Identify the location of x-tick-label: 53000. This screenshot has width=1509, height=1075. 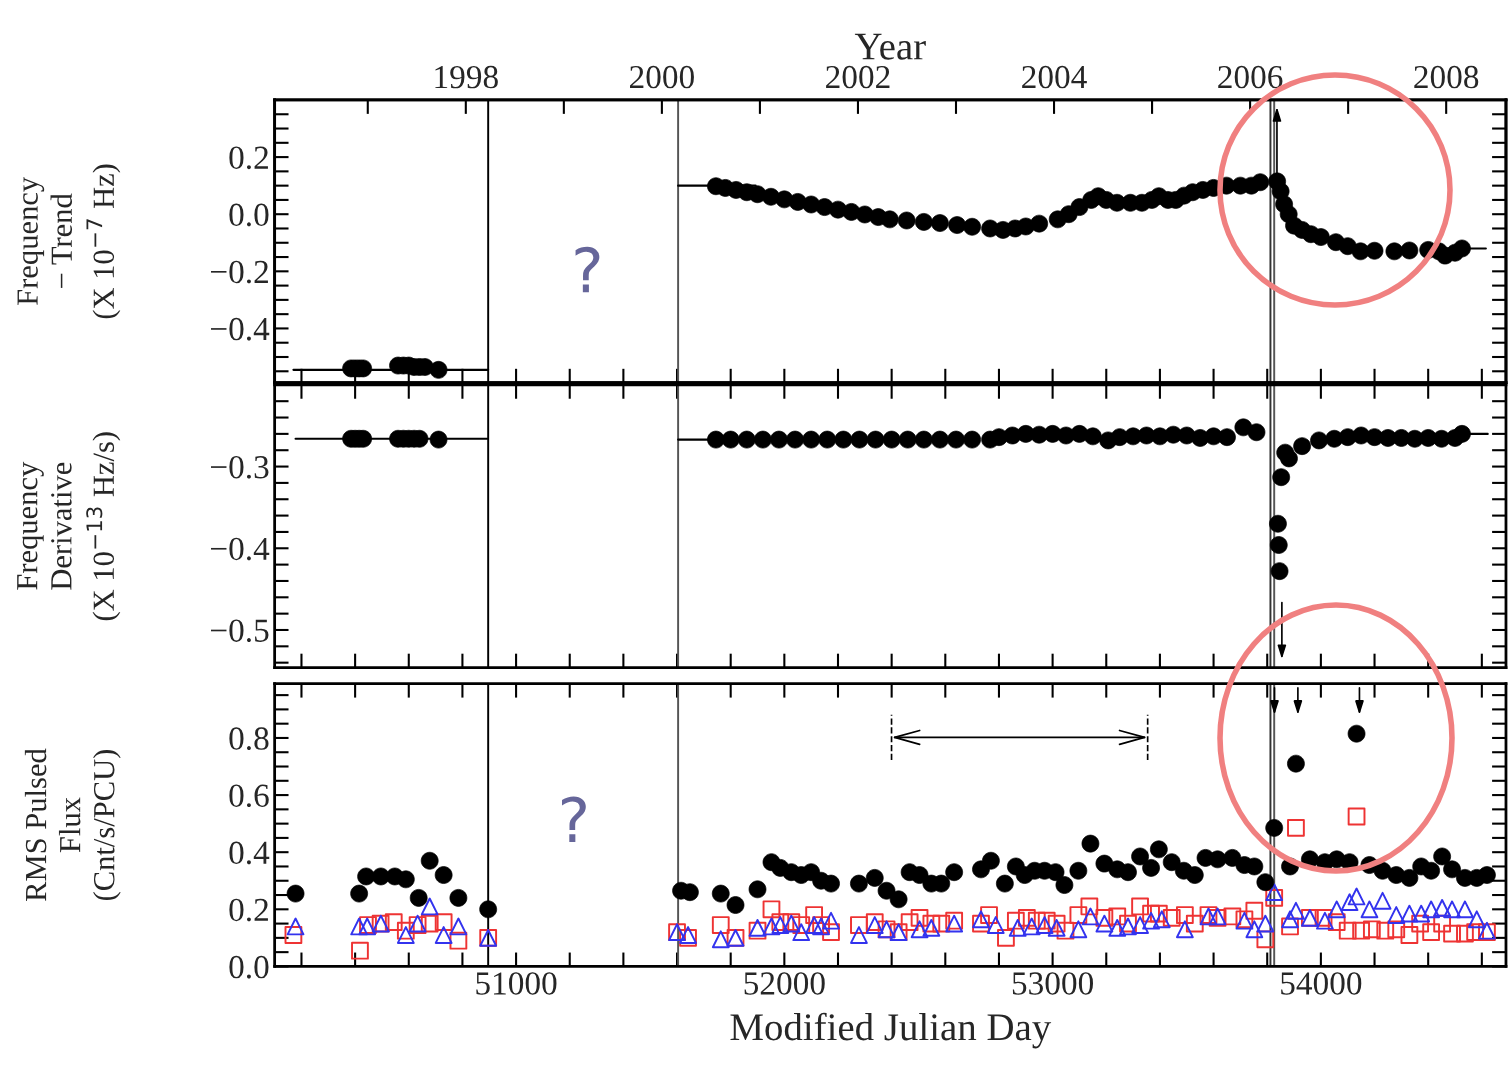
(1053, 983).